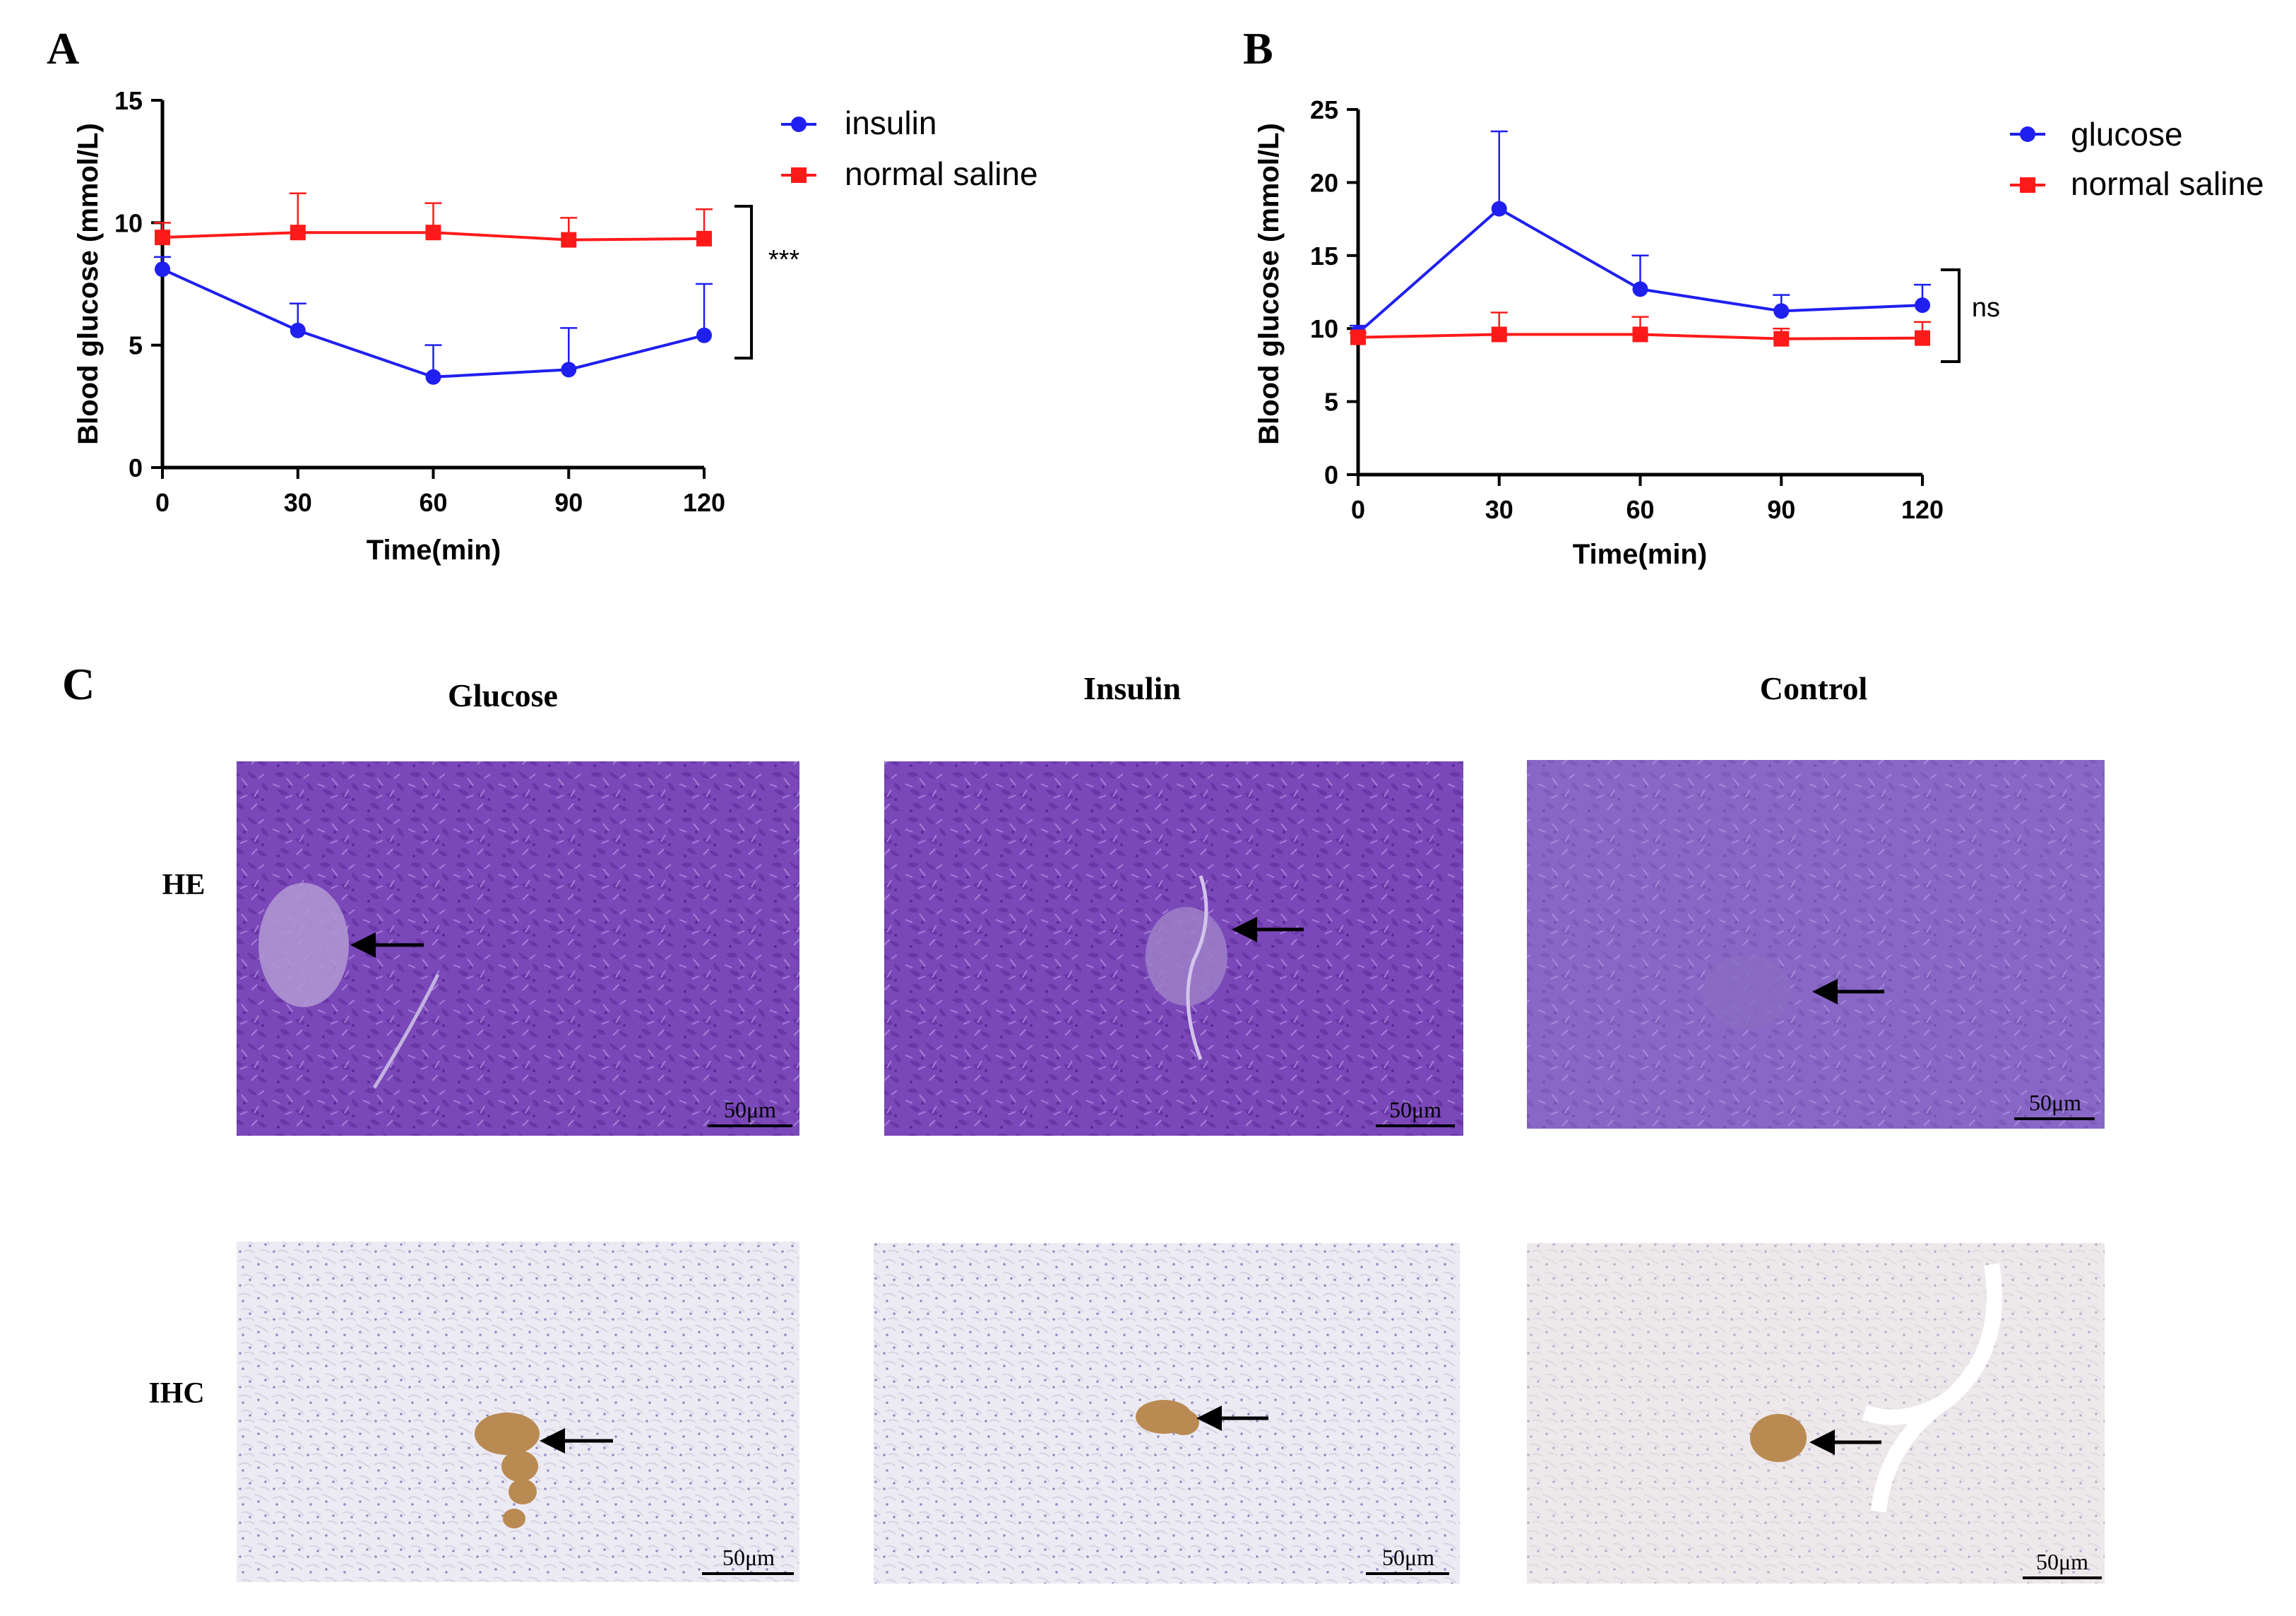 The image size is (2296, 1616). What do you see at coordinates (2127, 134) in the screenshot?
I see `legend-glucose-label: glucose` at bounding box center [2127, 134].